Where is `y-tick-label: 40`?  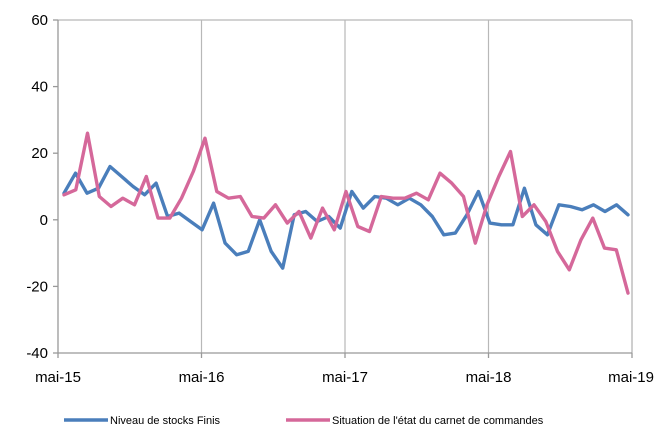 y-tick-label: 40 is located at coordinates (39, 87).